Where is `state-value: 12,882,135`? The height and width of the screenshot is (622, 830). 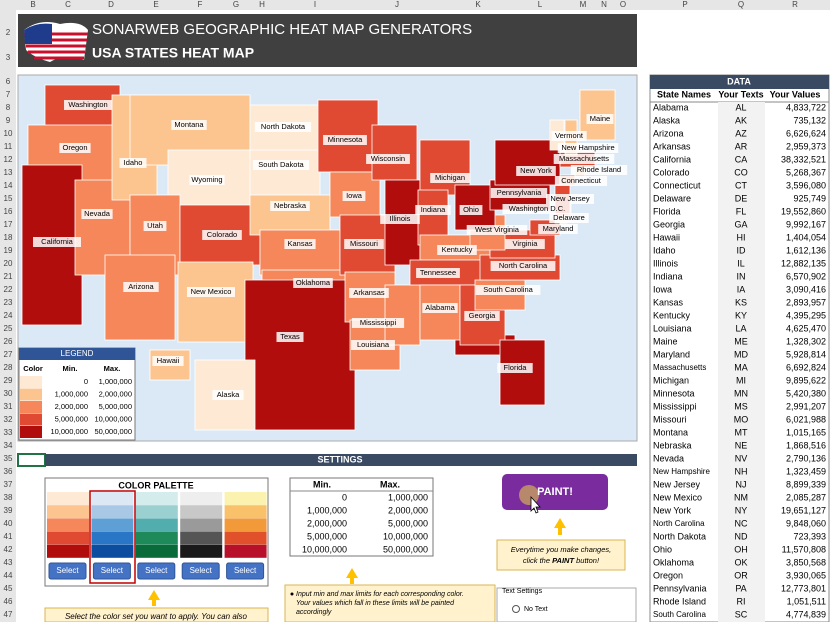 state-value: 12,882,135 is located at coordinates (803, 263).